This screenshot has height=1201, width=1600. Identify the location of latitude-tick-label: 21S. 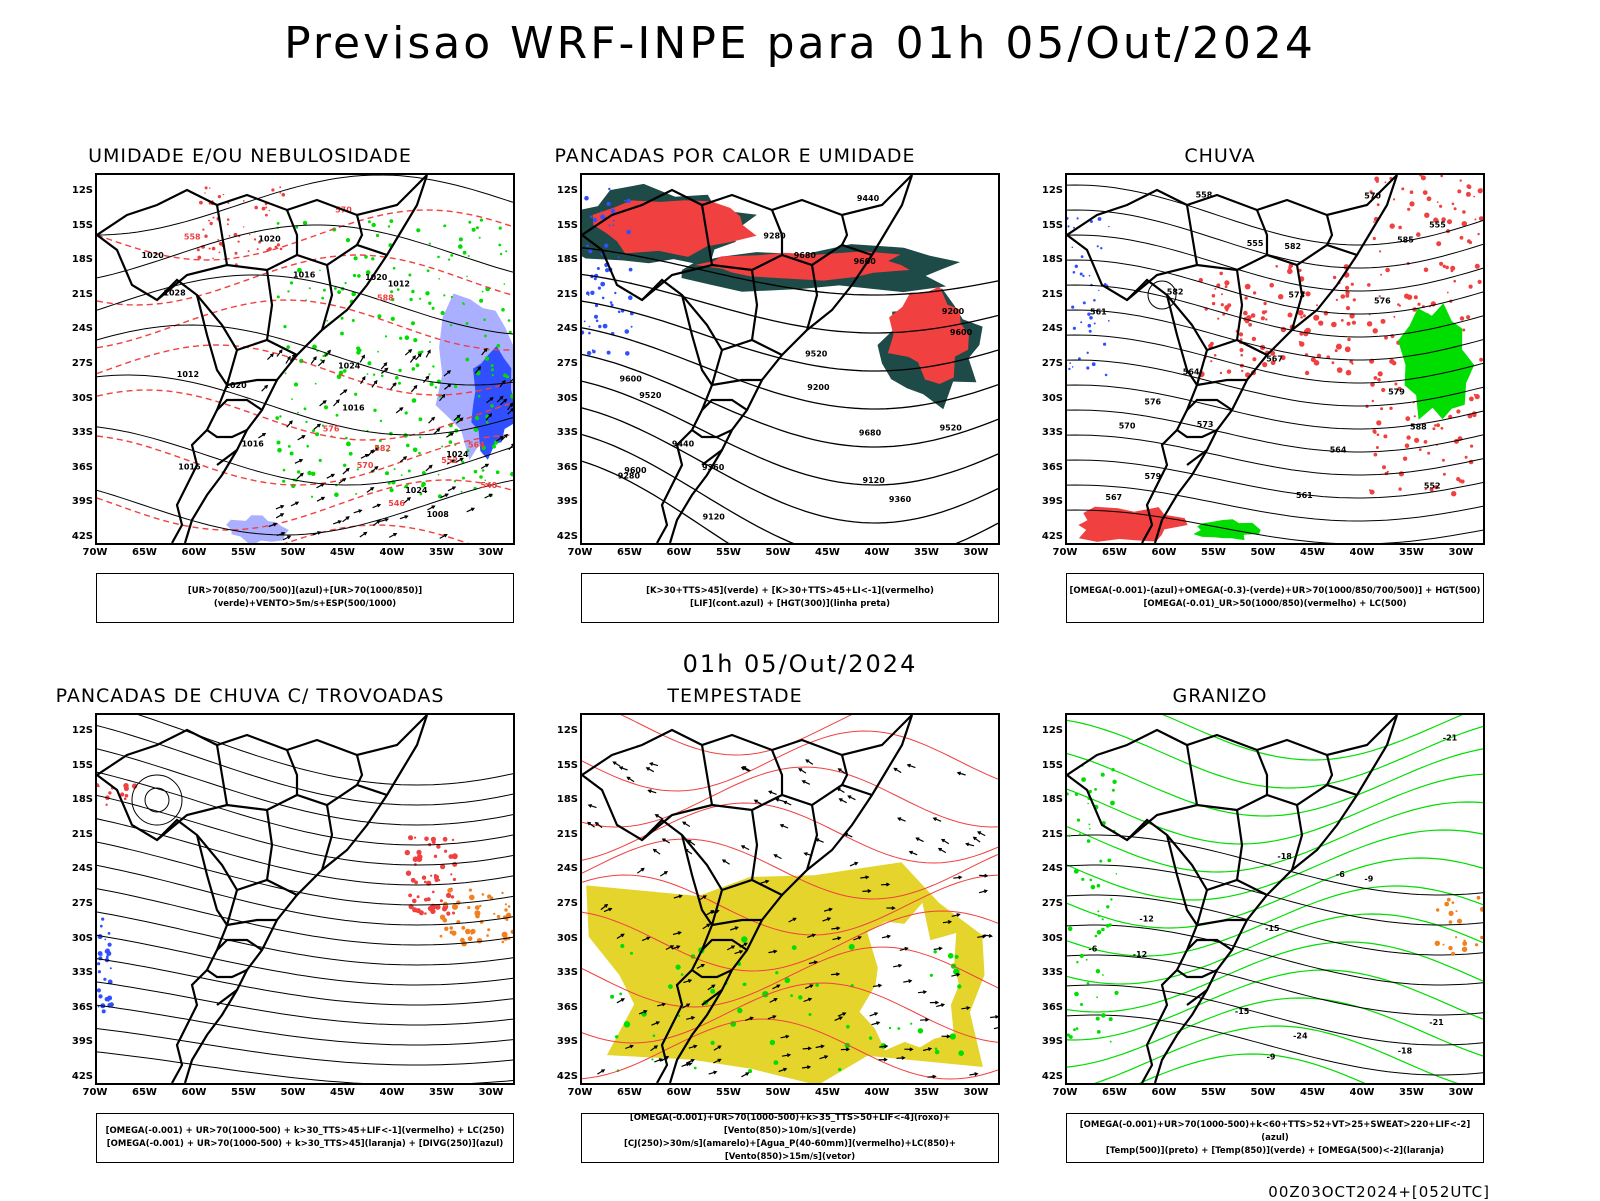
(559, 294).